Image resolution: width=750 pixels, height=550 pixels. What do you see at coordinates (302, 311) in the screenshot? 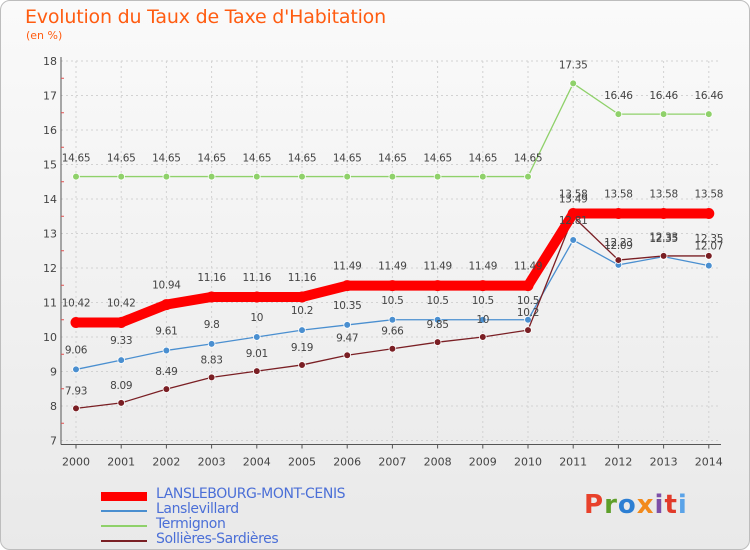
I see `data-label: 10.2` at bounding box center [302, 311].